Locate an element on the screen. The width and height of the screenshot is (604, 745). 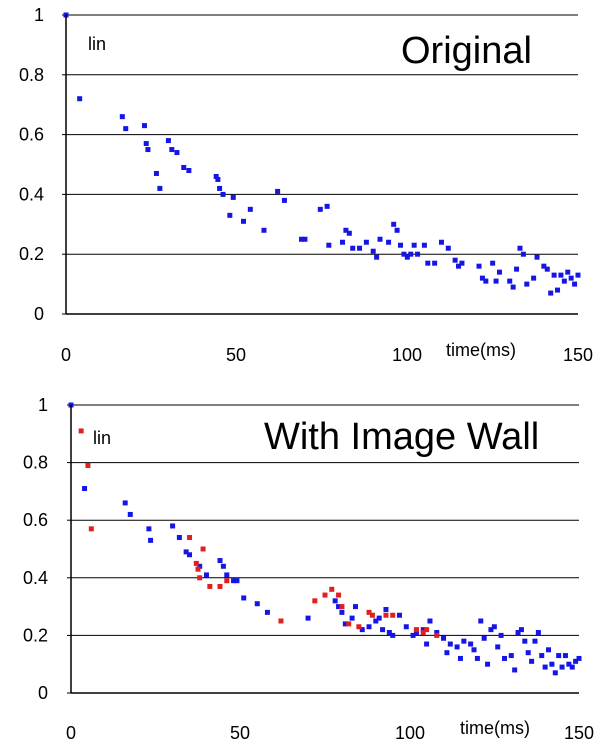
y-tick-label: 0.4 is located at coordinates (31, 194).